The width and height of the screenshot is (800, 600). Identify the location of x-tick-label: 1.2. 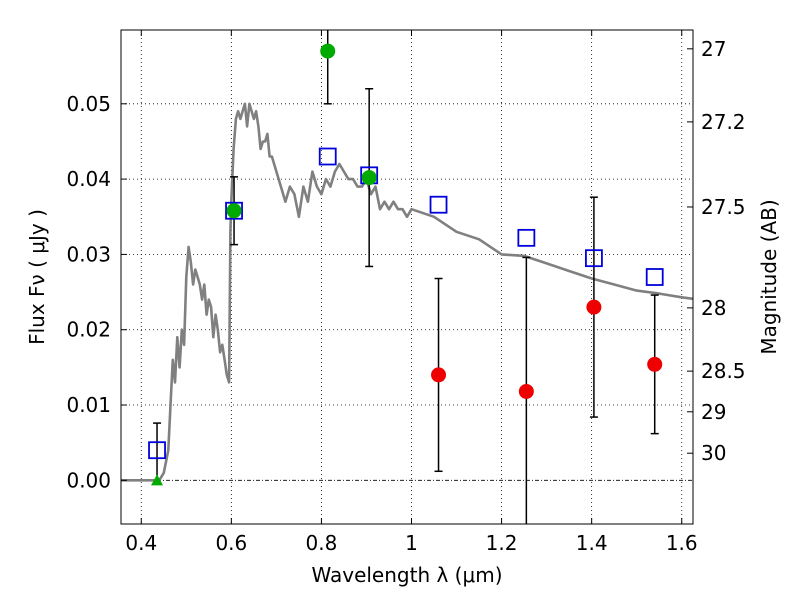
(502, 543).